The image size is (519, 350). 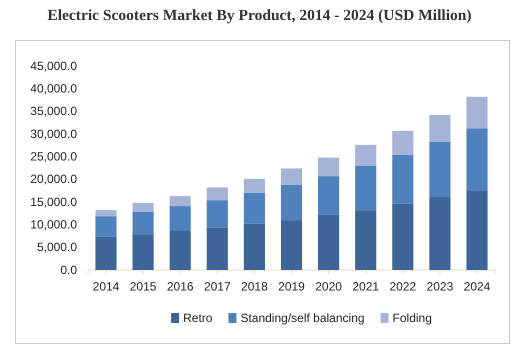 What do you see at coordinates (259, 15) in the screenshot?
I see `chart-title: Electric Scooters Market By Product, 2014 - 2024 (USD Million)` at bounding box center [259, 15].